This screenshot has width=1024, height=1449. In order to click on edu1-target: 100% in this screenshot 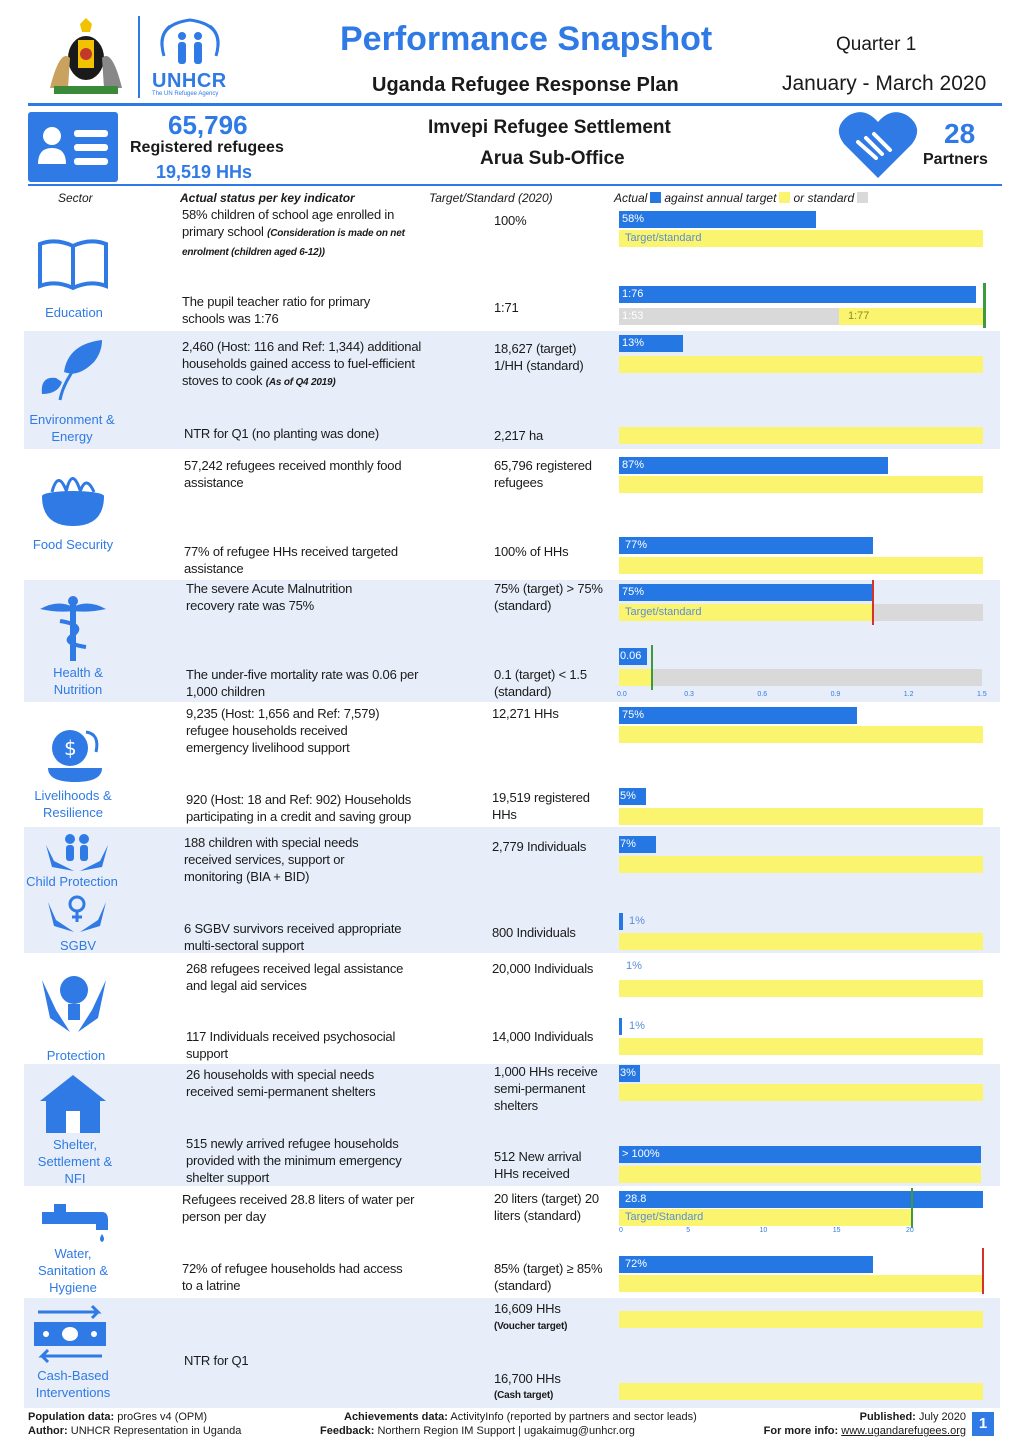, I will do `click(510, 220)`.